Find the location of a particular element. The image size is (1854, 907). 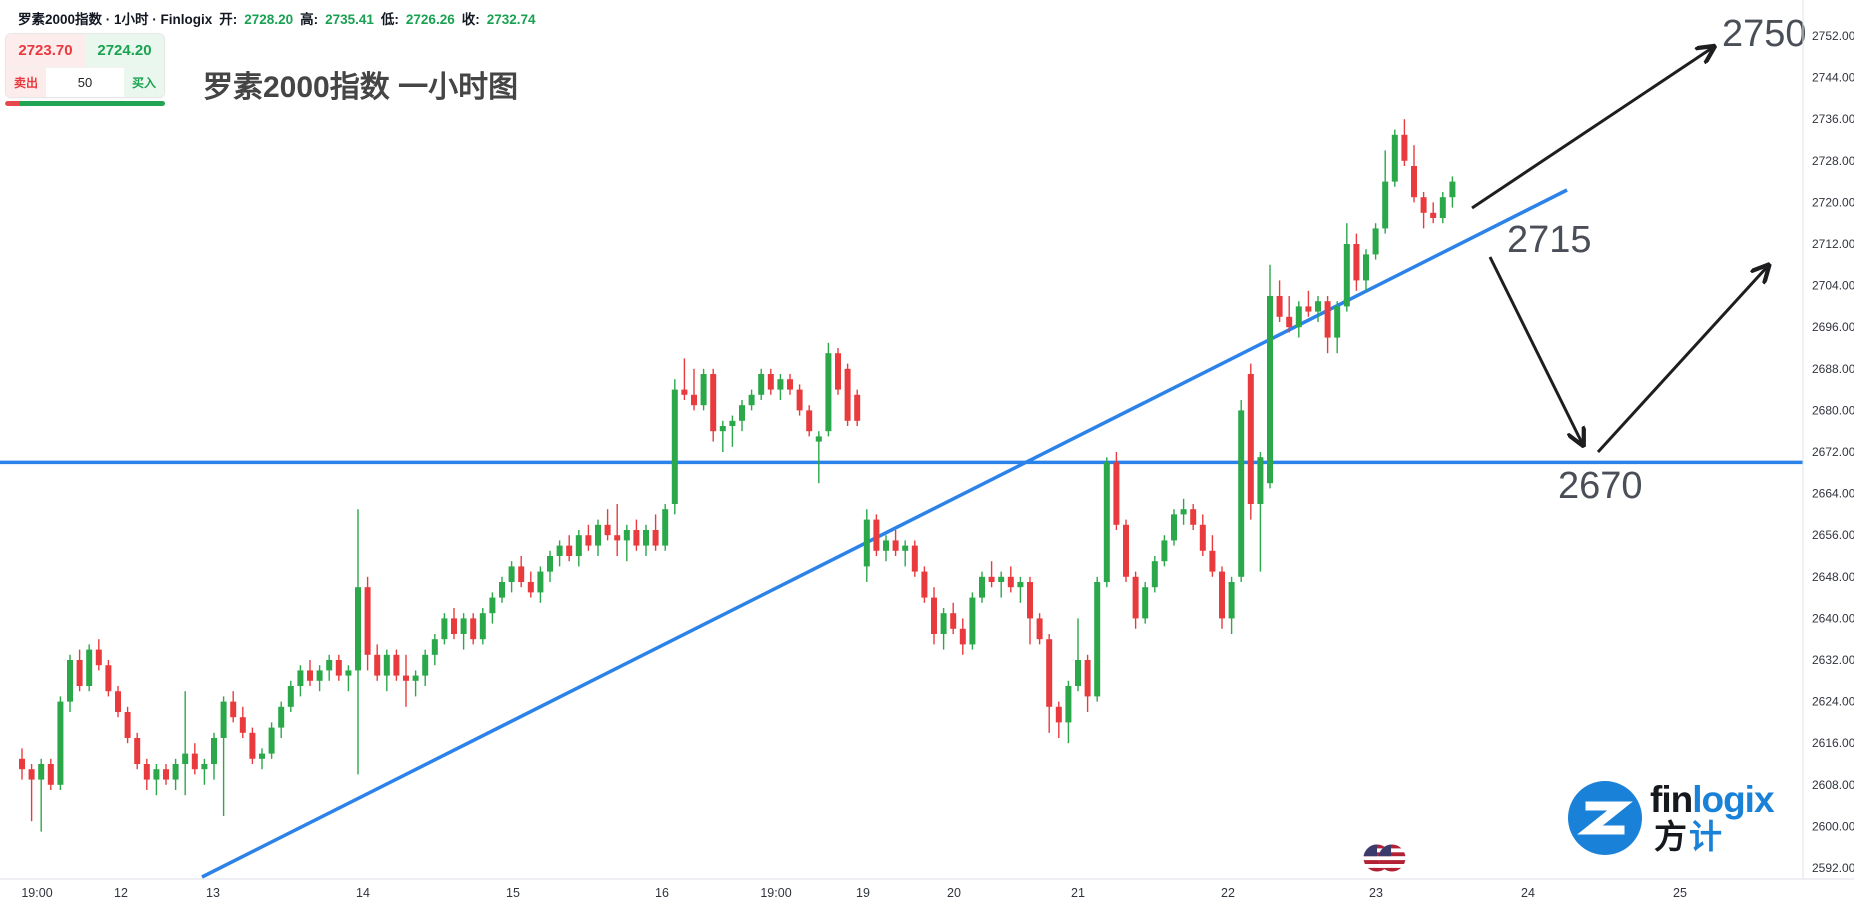

time-axis-label: 22 is located at coordinates (1228, 893).